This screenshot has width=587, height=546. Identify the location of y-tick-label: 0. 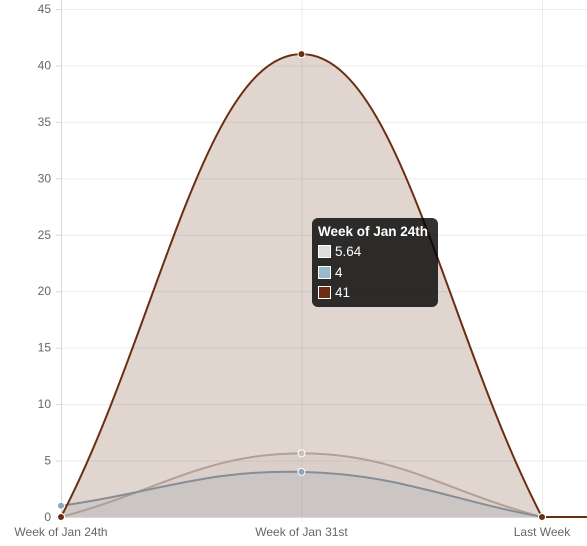
(47, 517).